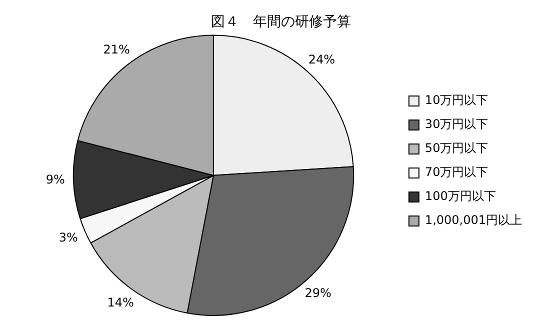  I want to click on legend-label: 50万円以下, so click(456, 148).